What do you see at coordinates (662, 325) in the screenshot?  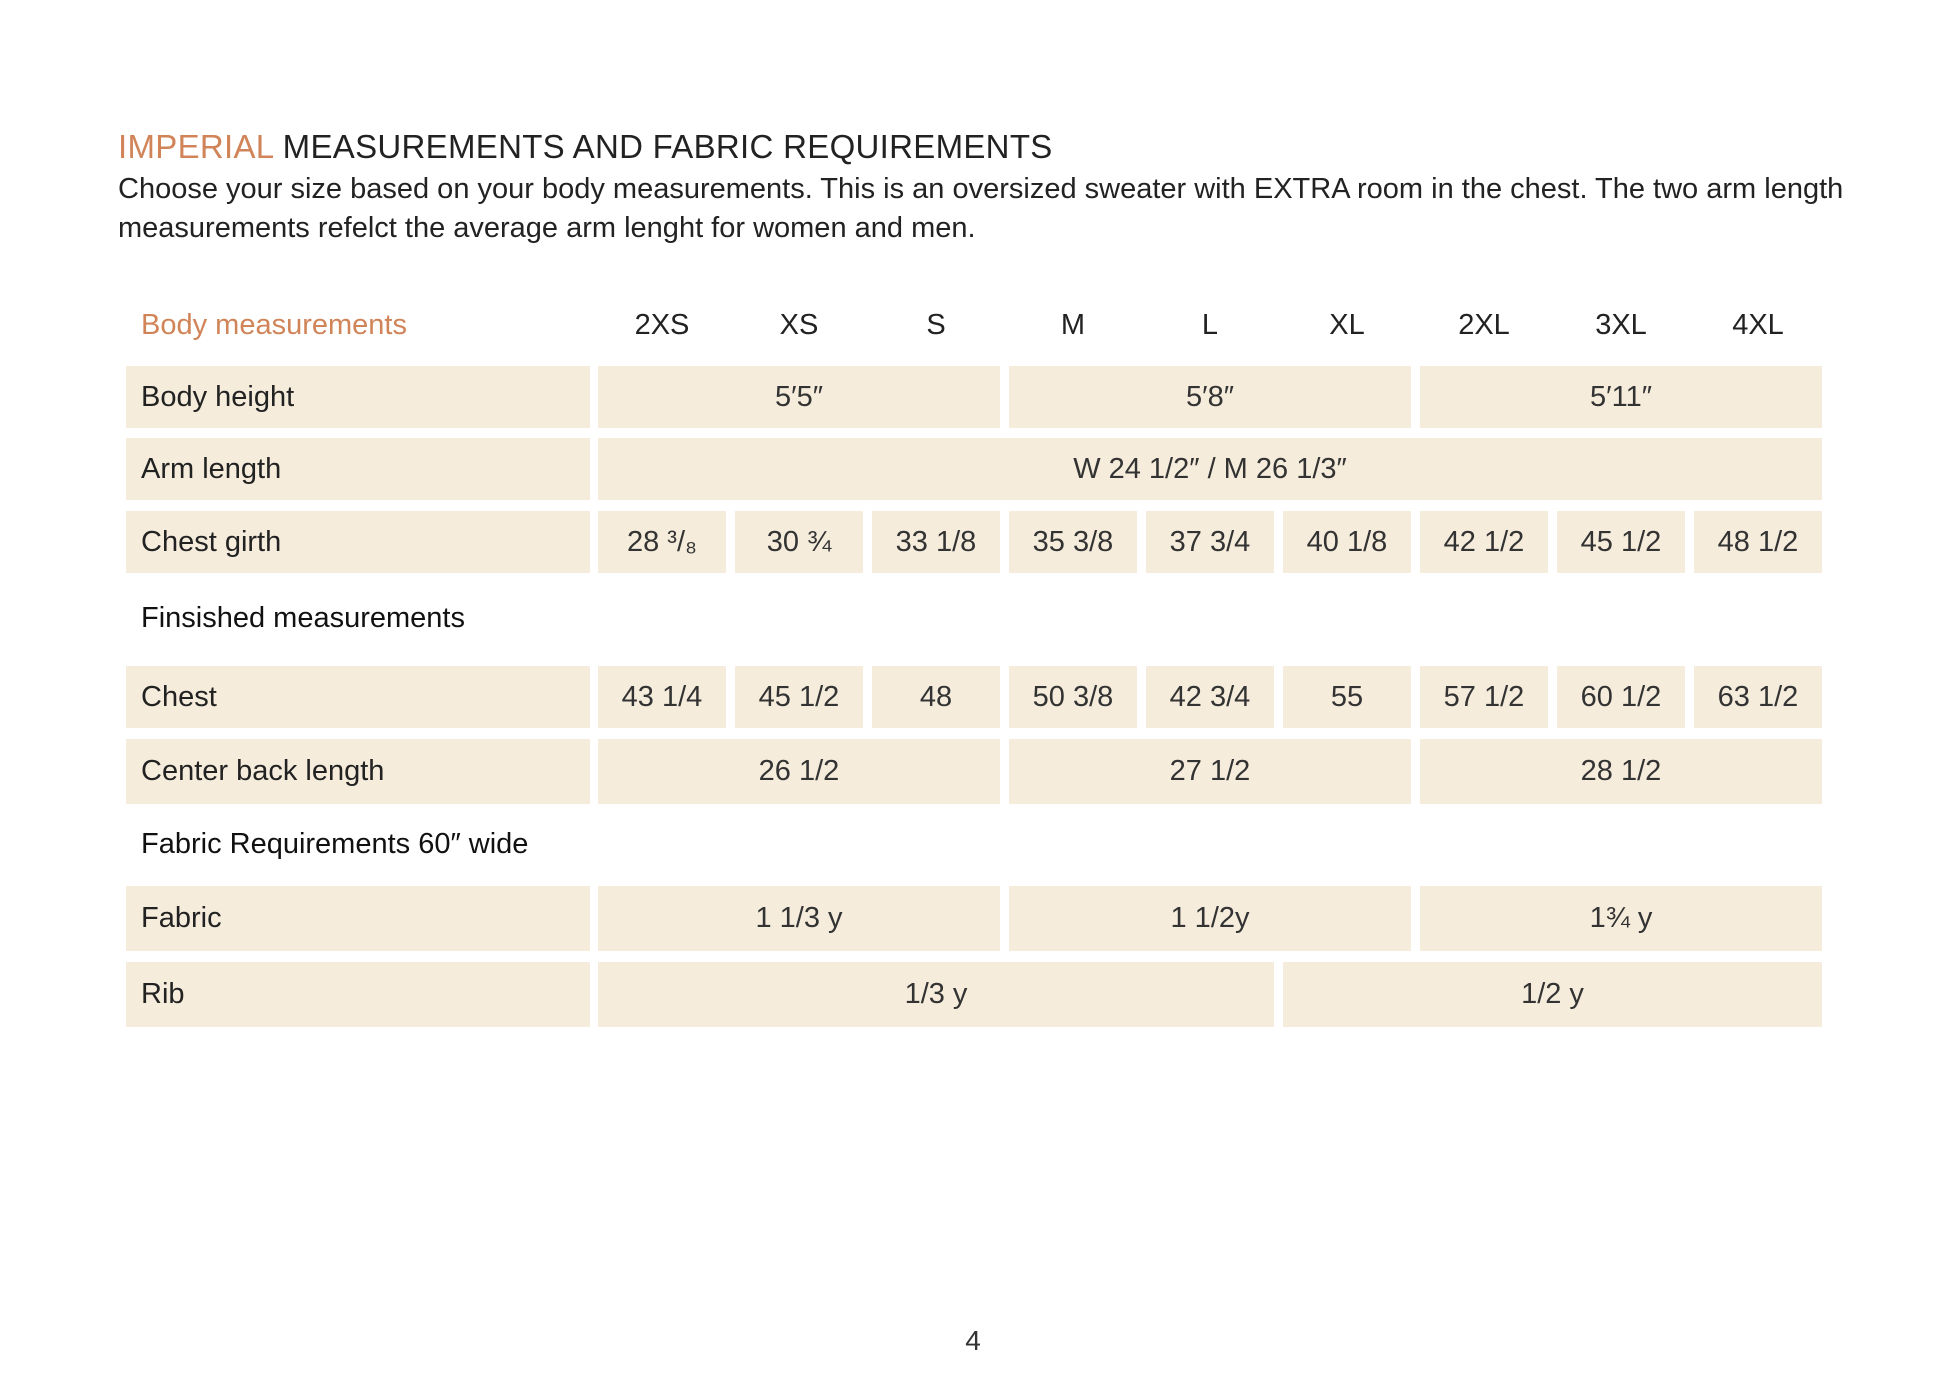 I see `size-header: 2XS` at bounding box center [662, 325].